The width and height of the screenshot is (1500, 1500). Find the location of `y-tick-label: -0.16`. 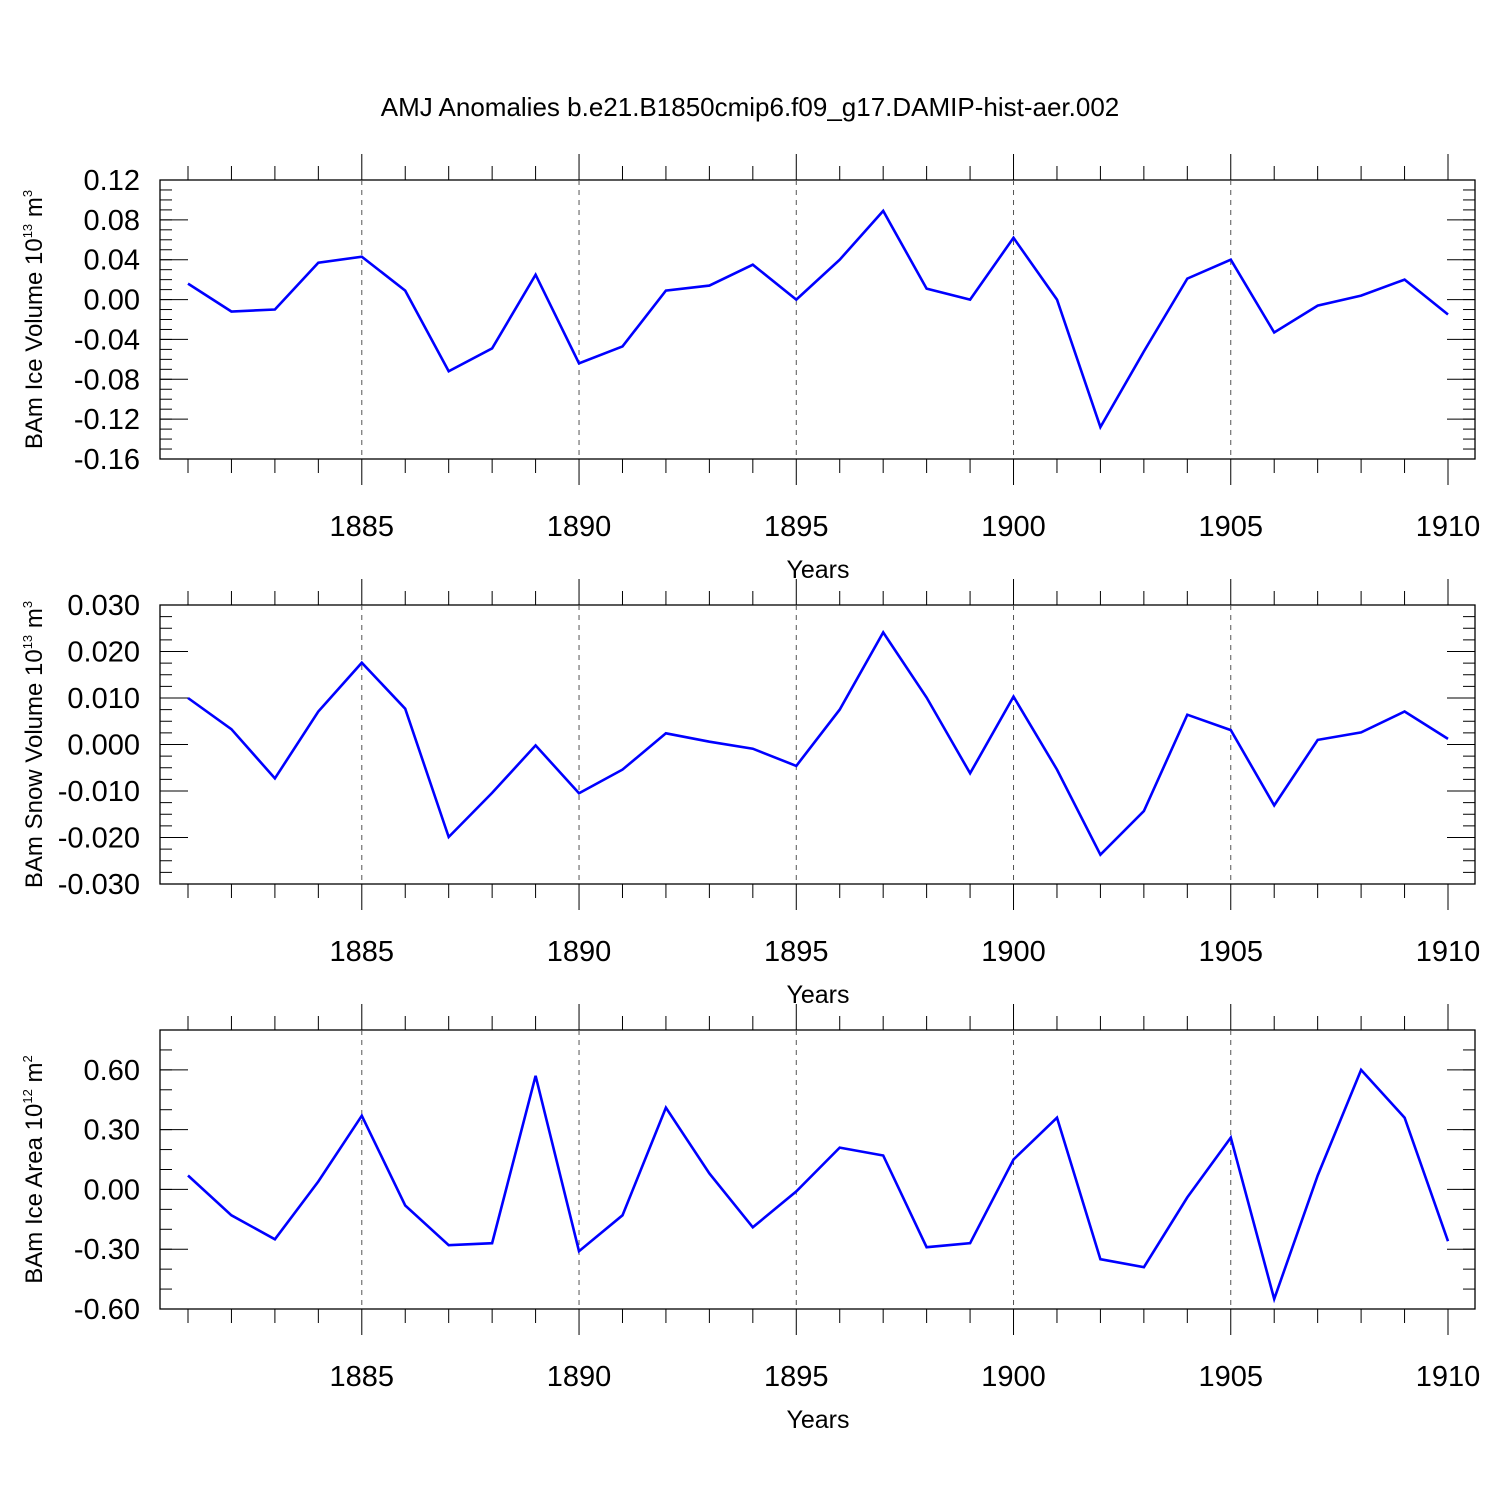

y-tick-label: -0.16 is located at coordinates (107, 460).